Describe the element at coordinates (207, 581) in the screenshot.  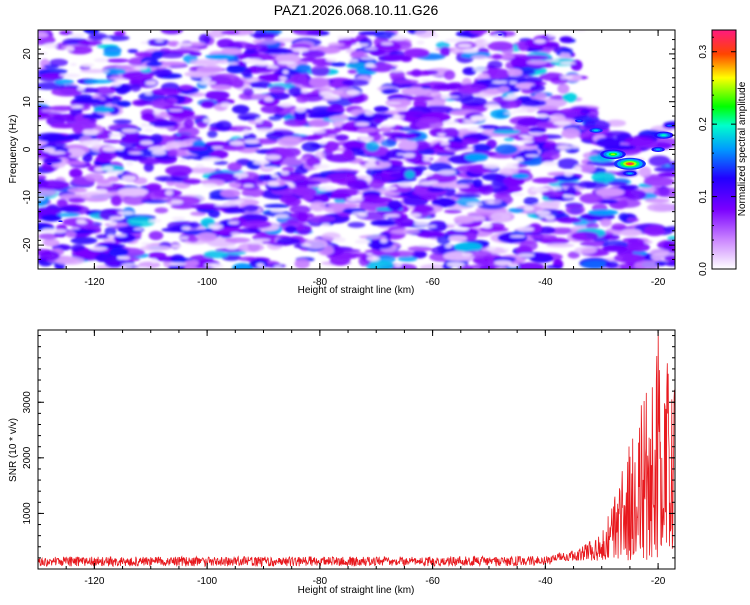
I see `snr-x-tick-label: -100` at that location.